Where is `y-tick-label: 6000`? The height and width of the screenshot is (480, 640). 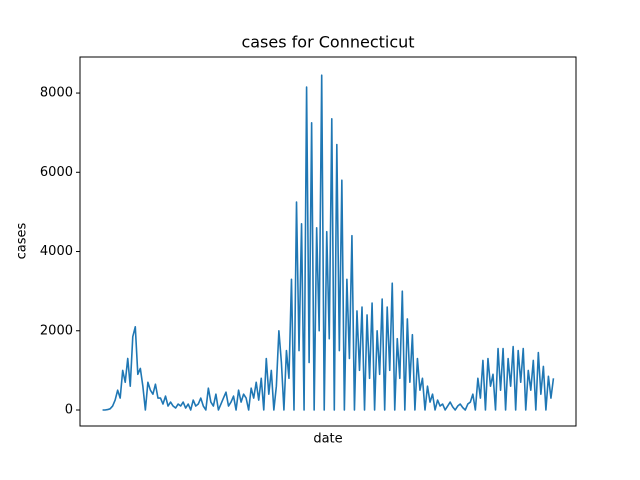
y-tick-label: 6000 is located at coordinates (56, 172).